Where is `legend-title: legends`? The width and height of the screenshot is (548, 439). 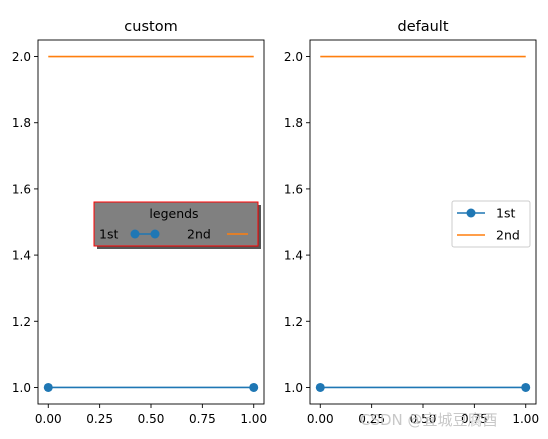
legend-title: legends is located at coordinates (173, 213).